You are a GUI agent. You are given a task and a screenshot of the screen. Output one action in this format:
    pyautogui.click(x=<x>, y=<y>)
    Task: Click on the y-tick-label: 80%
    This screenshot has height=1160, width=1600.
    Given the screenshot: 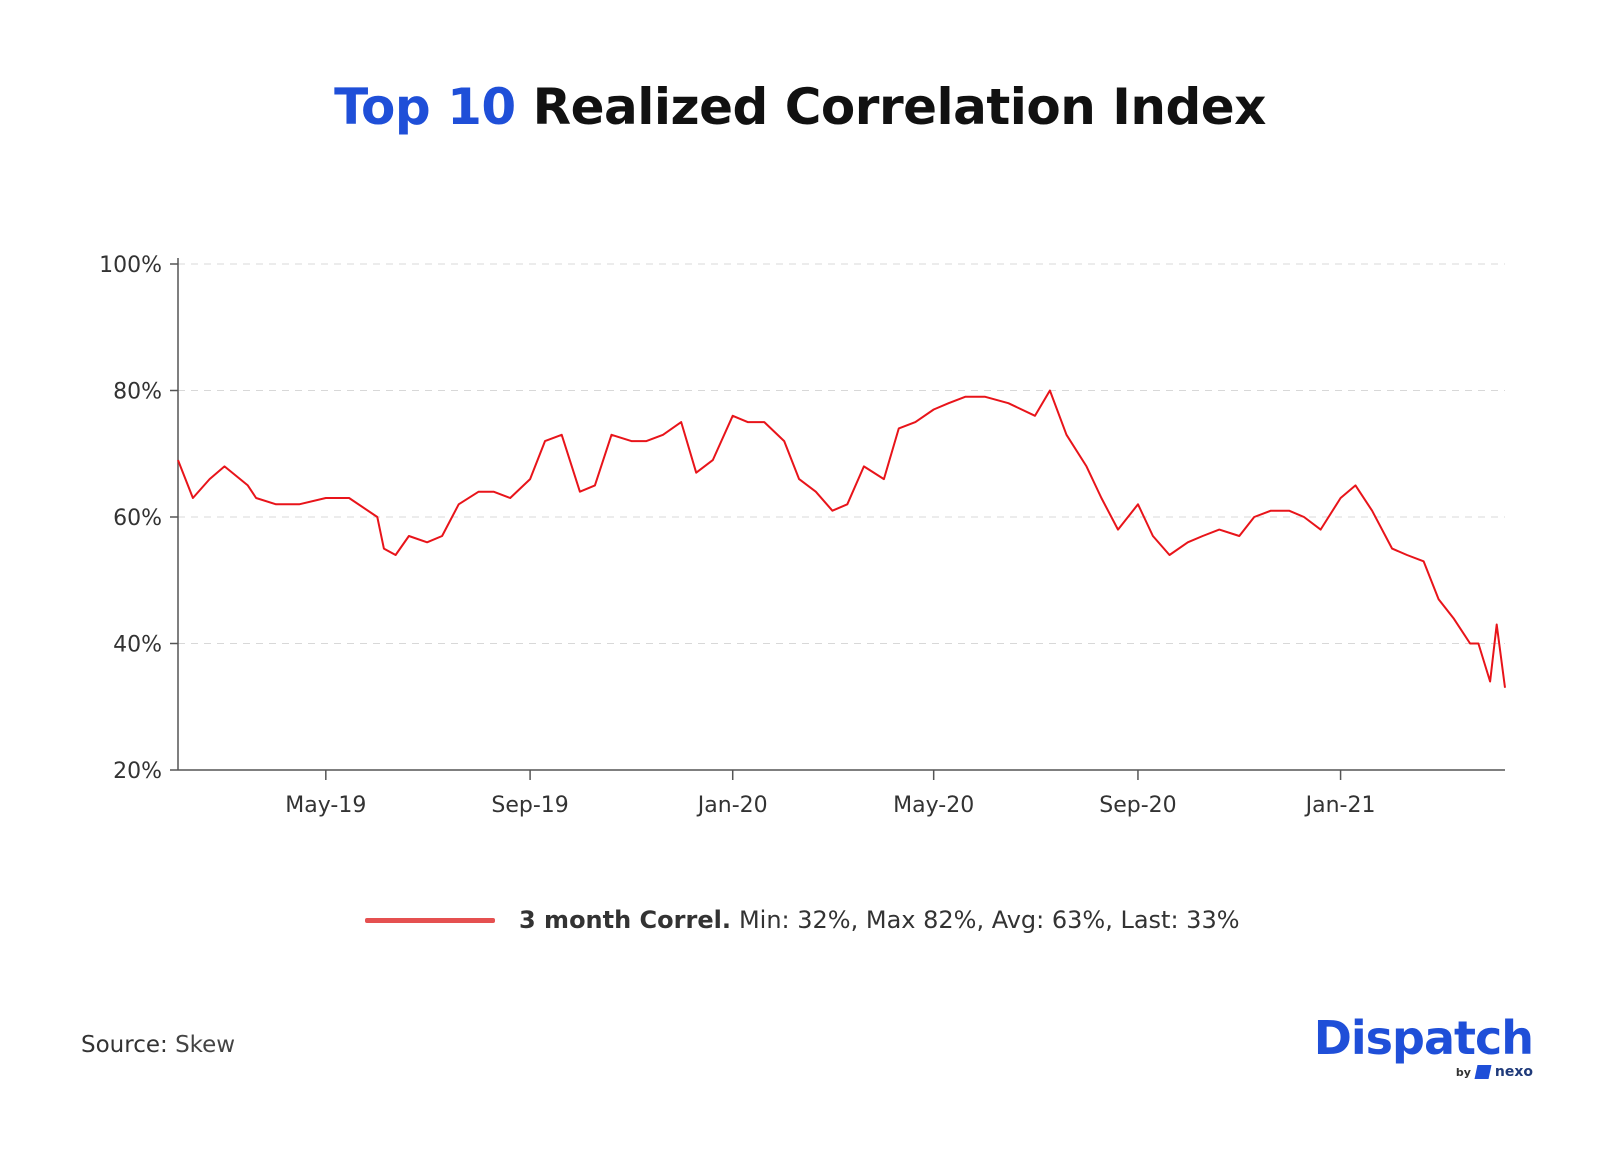 What is the action you would take?
    pyautogui.click(x=137, y=392)
    